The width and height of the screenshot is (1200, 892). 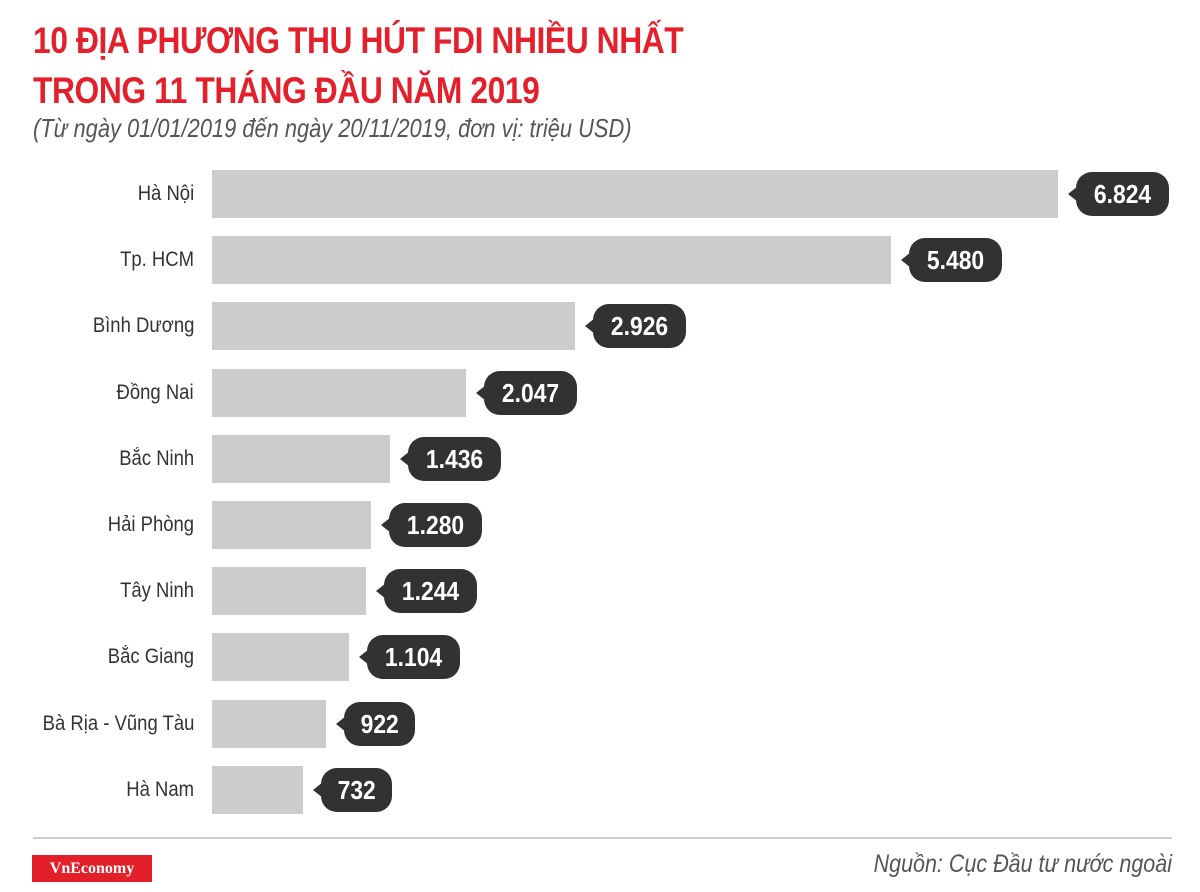 What do you see at coordinates (157, 590) in the screenshot?
I see `category-label: Tây Ninh` at bounding box center [157, 590].